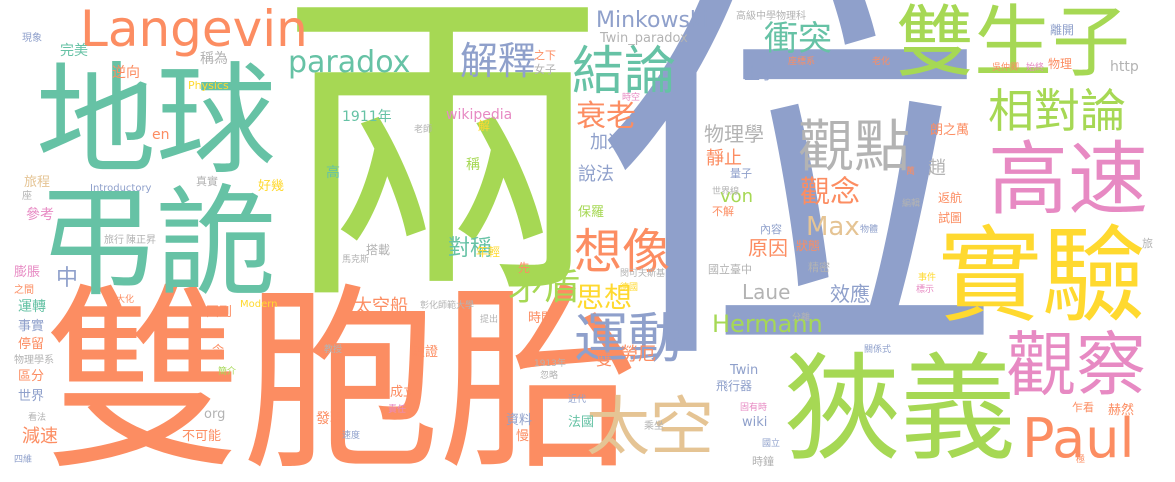 This screenshot has height=482, width=1175. Describe the element at coordinates (624, 72) in the screenshot. I see `word-jielun: 結論` at that location.